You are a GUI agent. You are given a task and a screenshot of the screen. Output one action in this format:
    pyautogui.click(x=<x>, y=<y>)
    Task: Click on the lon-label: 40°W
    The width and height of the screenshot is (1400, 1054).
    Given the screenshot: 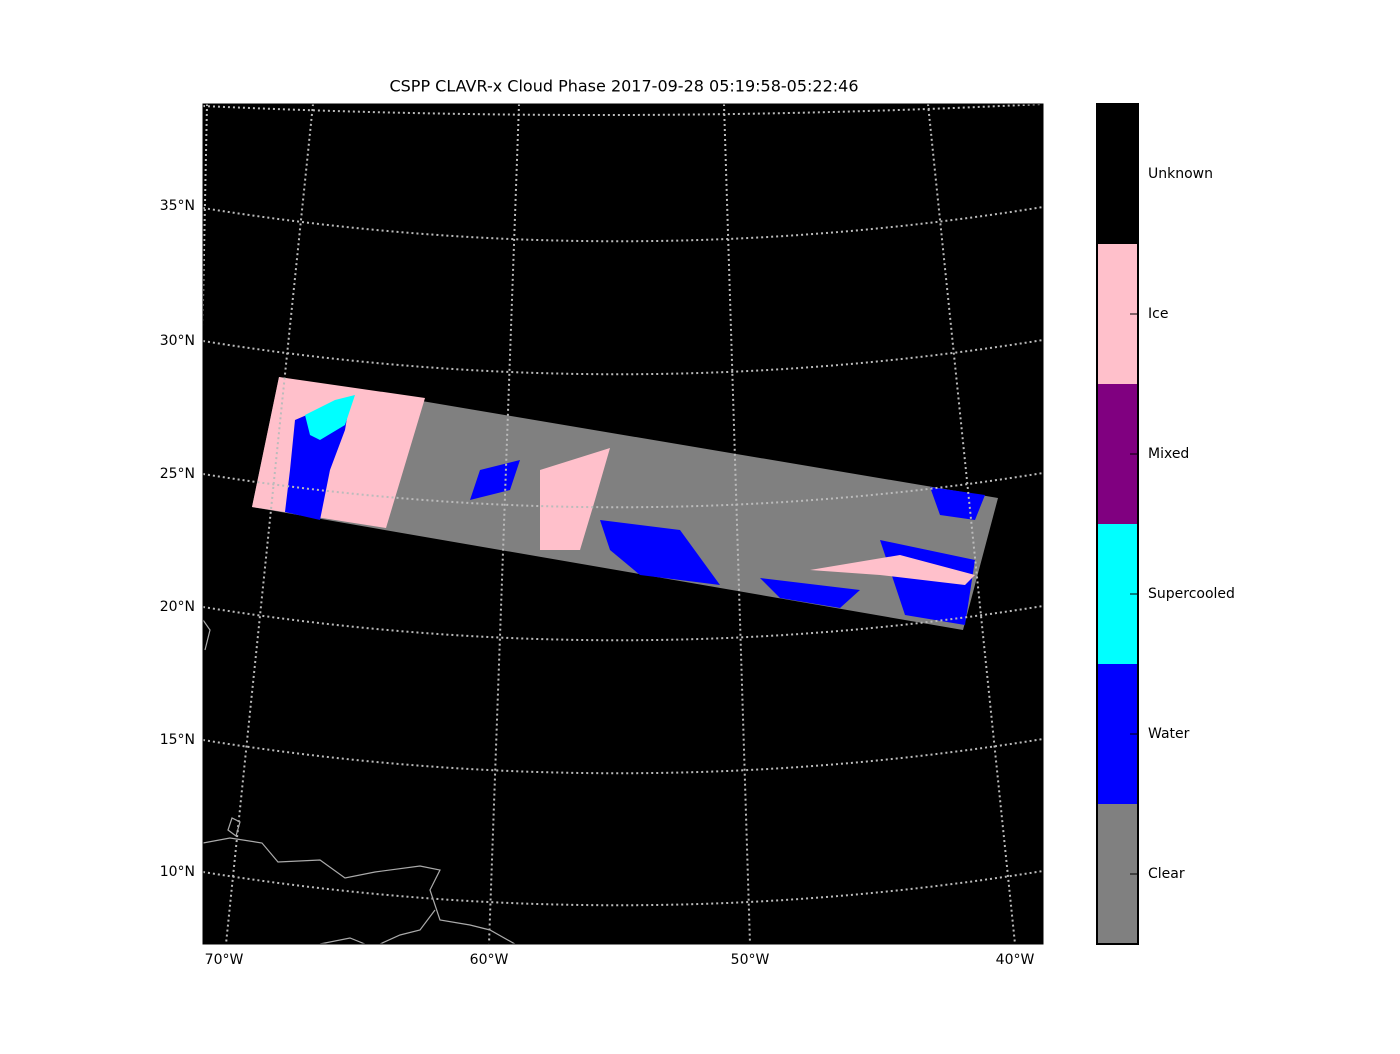 What is the action you would take?
    pyautogui.click(x=1015, y=960)
    